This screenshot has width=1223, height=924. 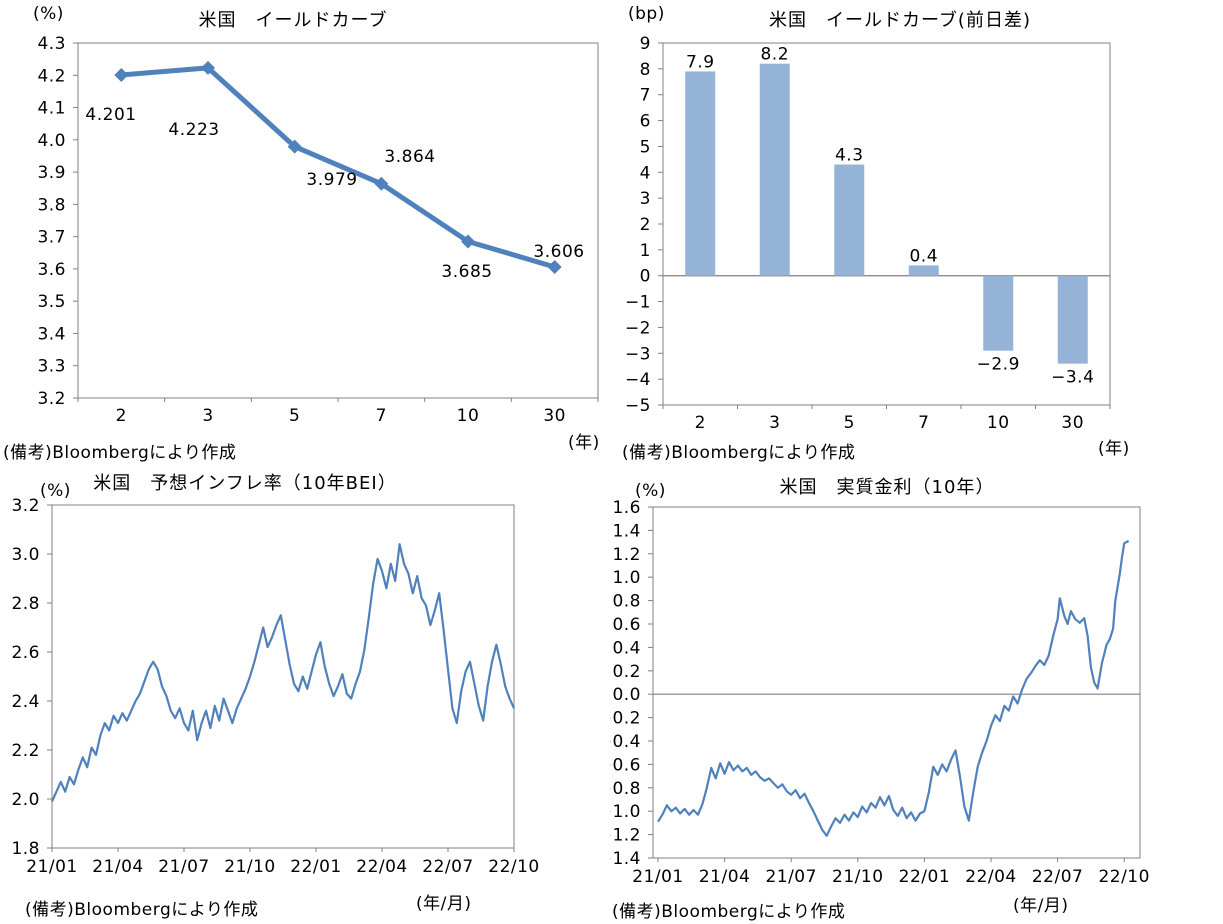 What do you see at coordinates (51, 173) in the screenshot?
I see `svg-text: 3.9` at bounding box center [51, 173].